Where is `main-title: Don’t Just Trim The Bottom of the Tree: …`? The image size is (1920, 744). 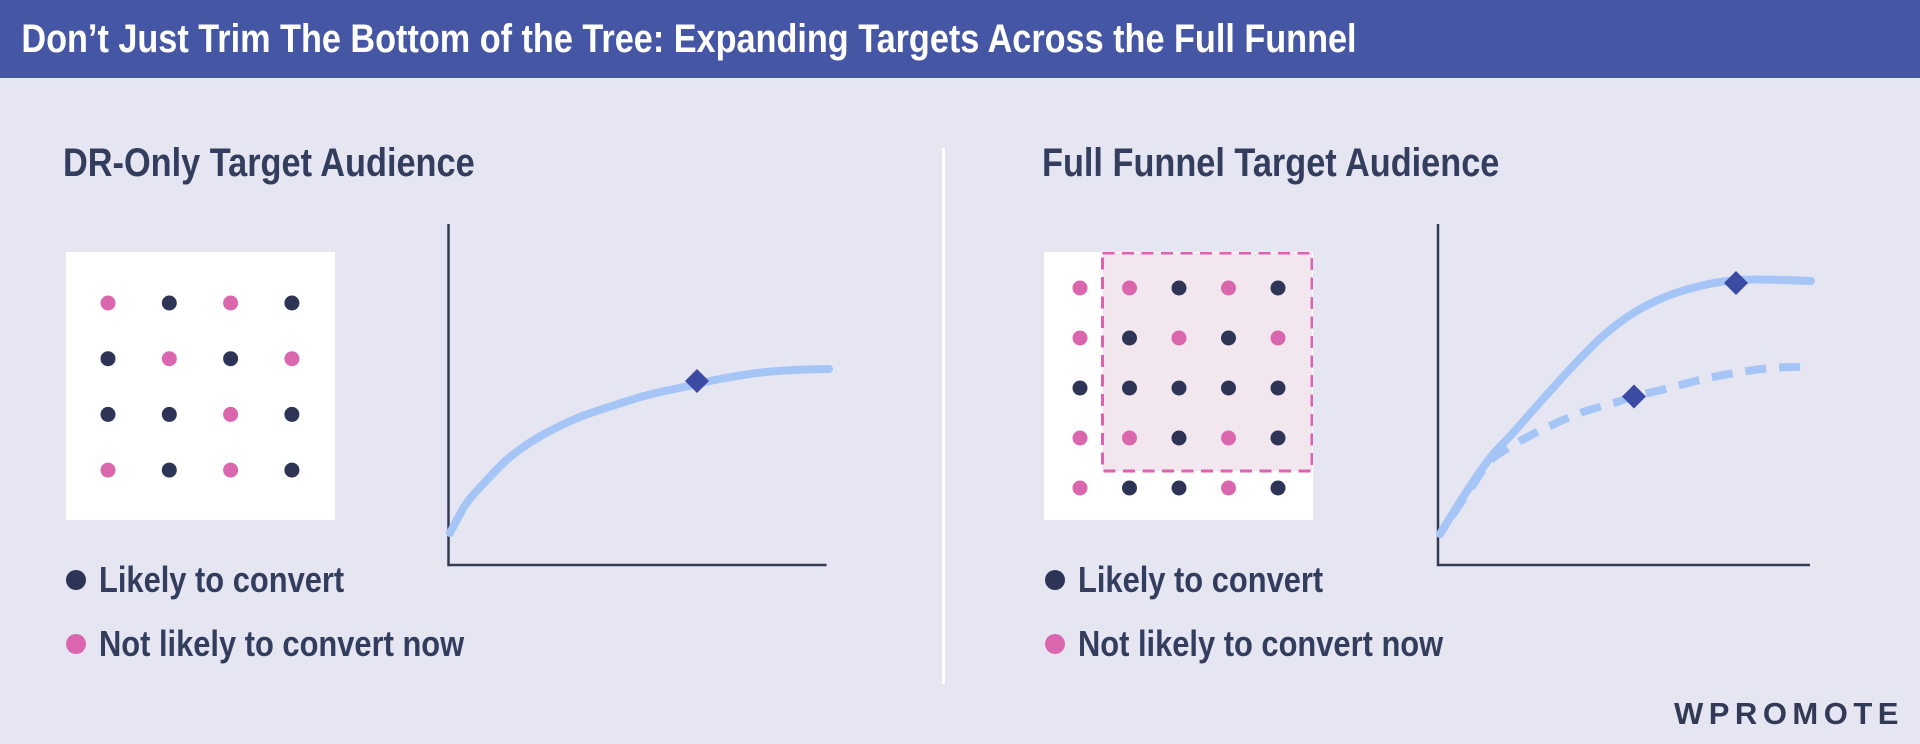 main-title: Don’t Just Trim The Bottom of the Tree: … is located at coordinates (689, 39).